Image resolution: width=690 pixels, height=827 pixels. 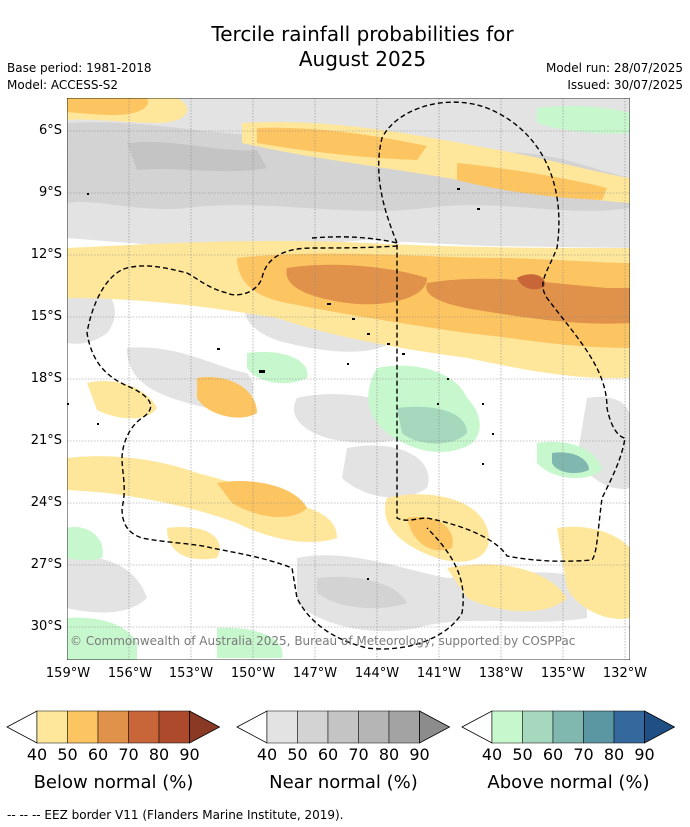 I want to click on lon-tick: 153°W, so click(x=191, y=673).